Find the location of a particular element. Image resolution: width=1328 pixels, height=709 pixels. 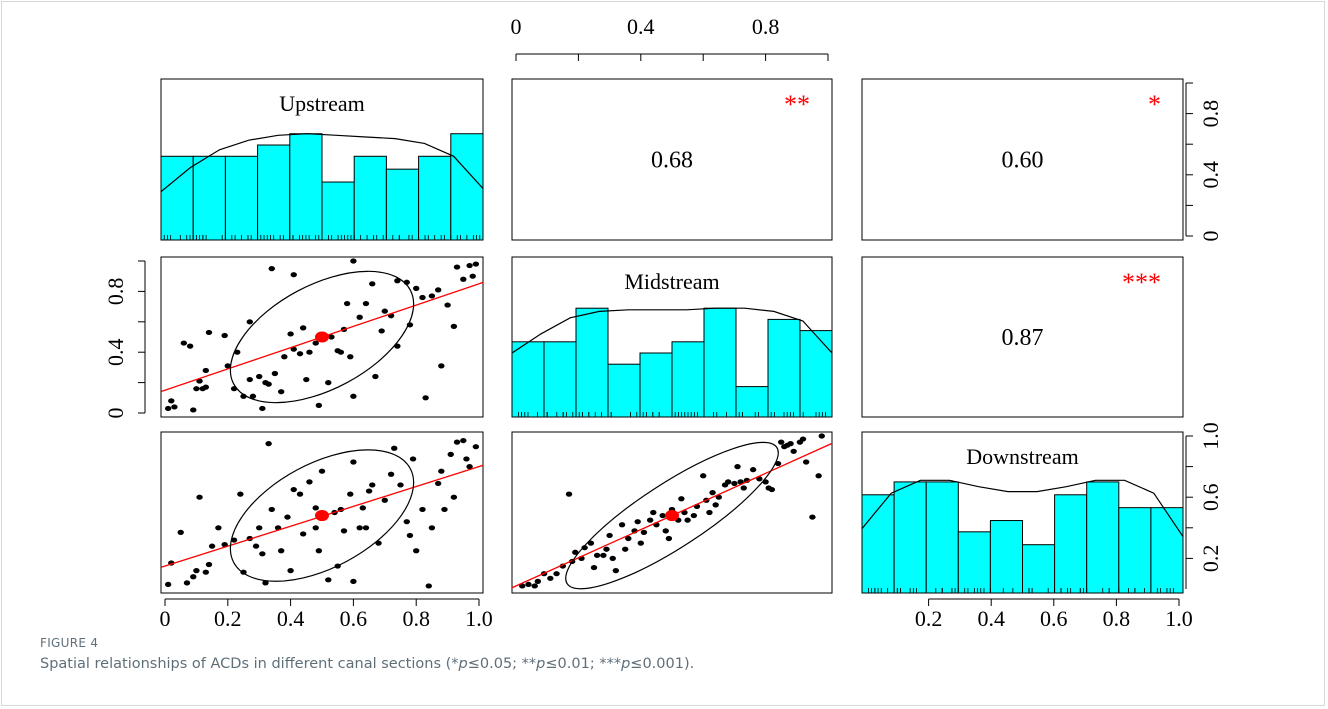

left-axis-tick-label: 0.8 is located at coordinates (115, 292).